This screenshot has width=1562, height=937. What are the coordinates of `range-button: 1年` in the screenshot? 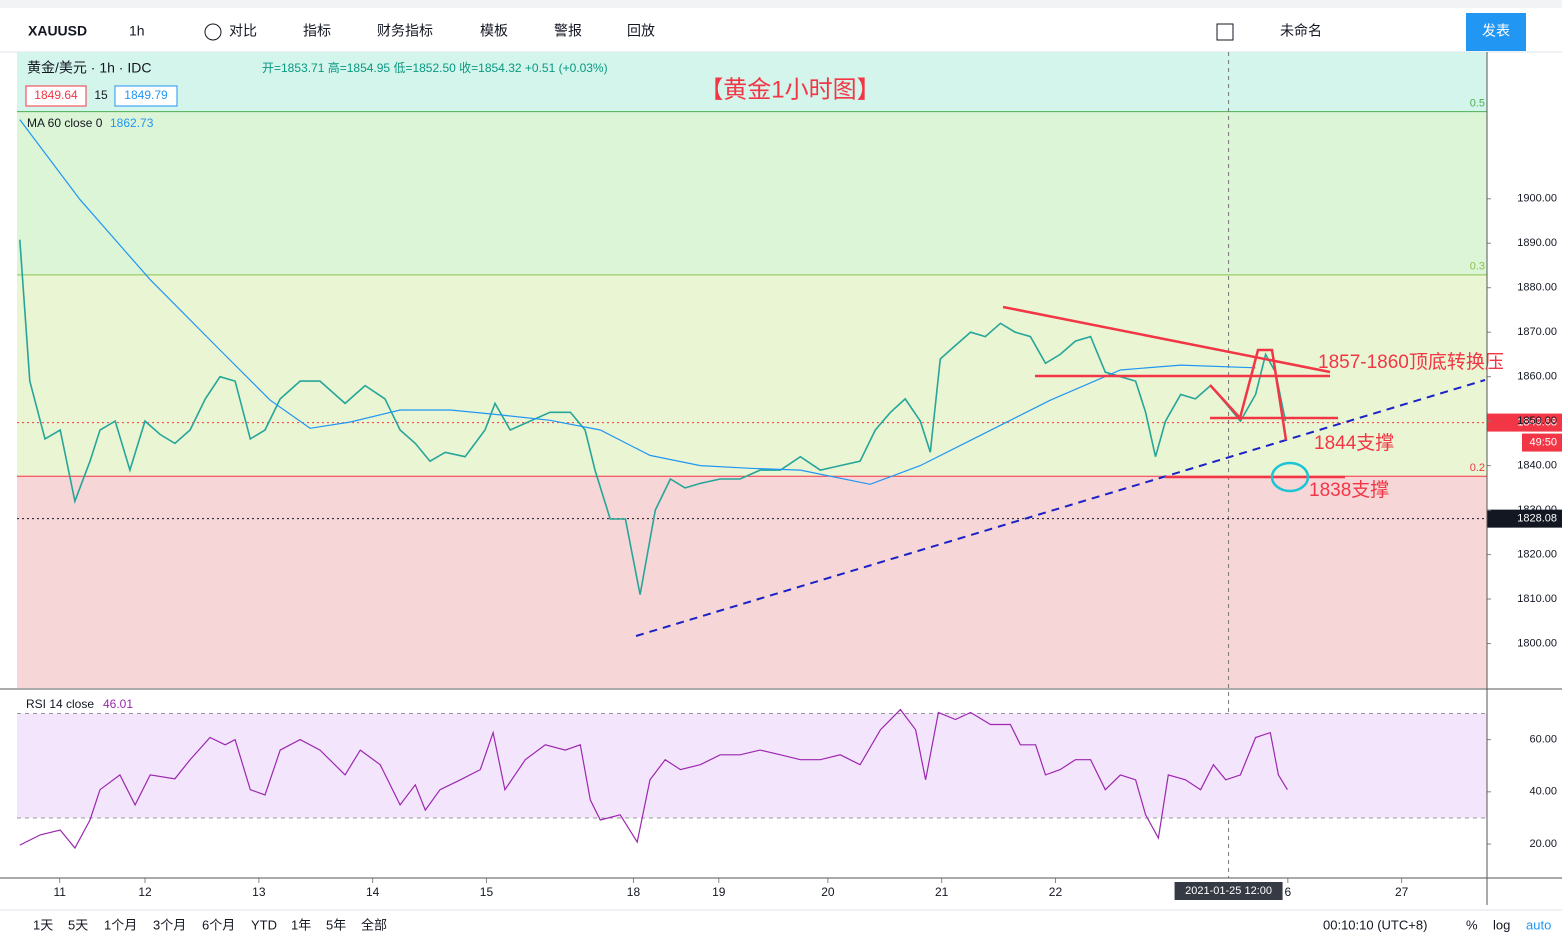 It's located at (301, 924).